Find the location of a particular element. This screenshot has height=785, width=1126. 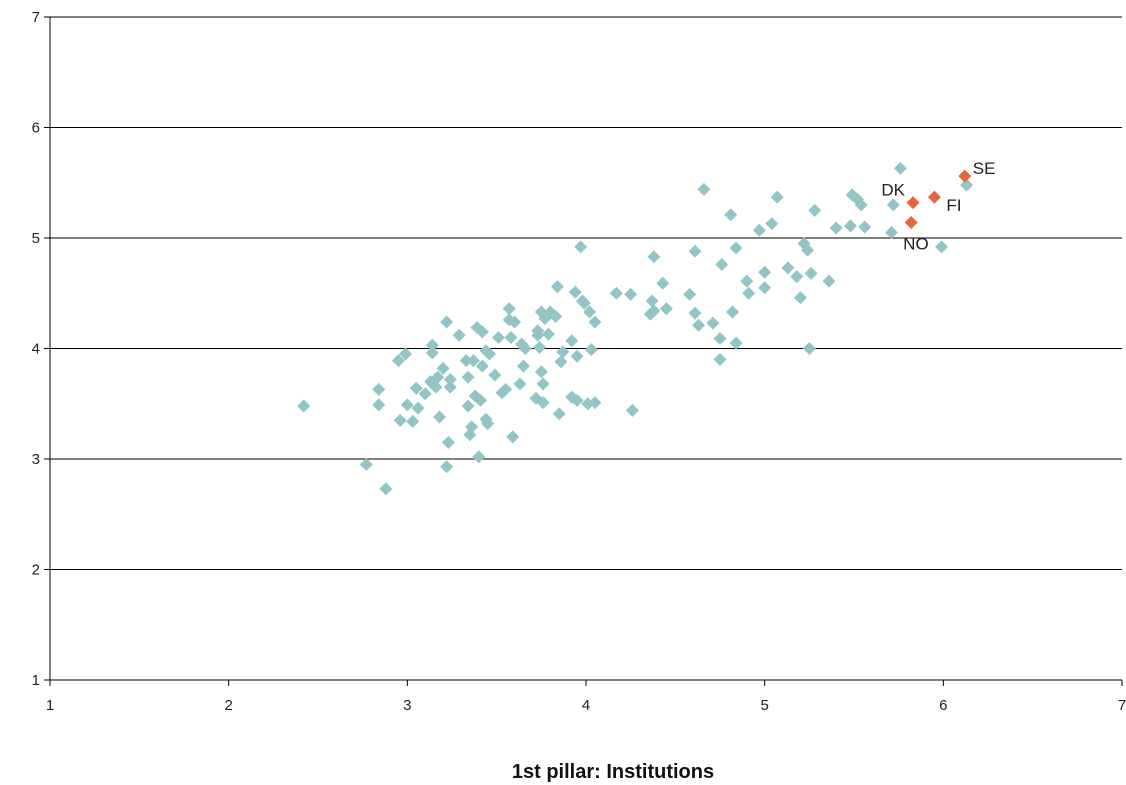

point-label-fi: FI is located at coordinates (953, 205).